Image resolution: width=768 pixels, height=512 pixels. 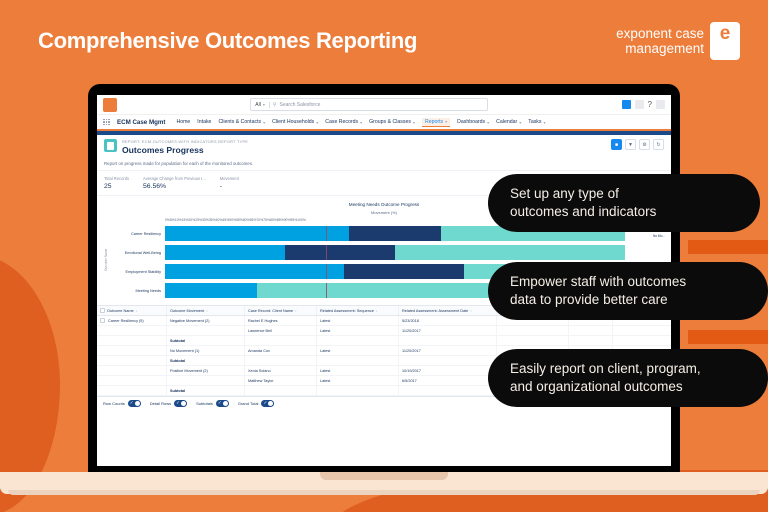 I want to click on kpi-label: Movement, so click(x=229, y=178).